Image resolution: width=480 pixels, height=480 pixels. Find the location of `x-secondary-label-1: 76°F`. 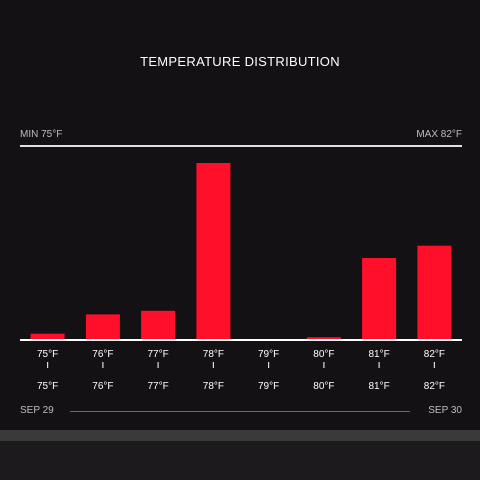

x-secondary-label-1: 76°F is located at coordinates (102, 386).